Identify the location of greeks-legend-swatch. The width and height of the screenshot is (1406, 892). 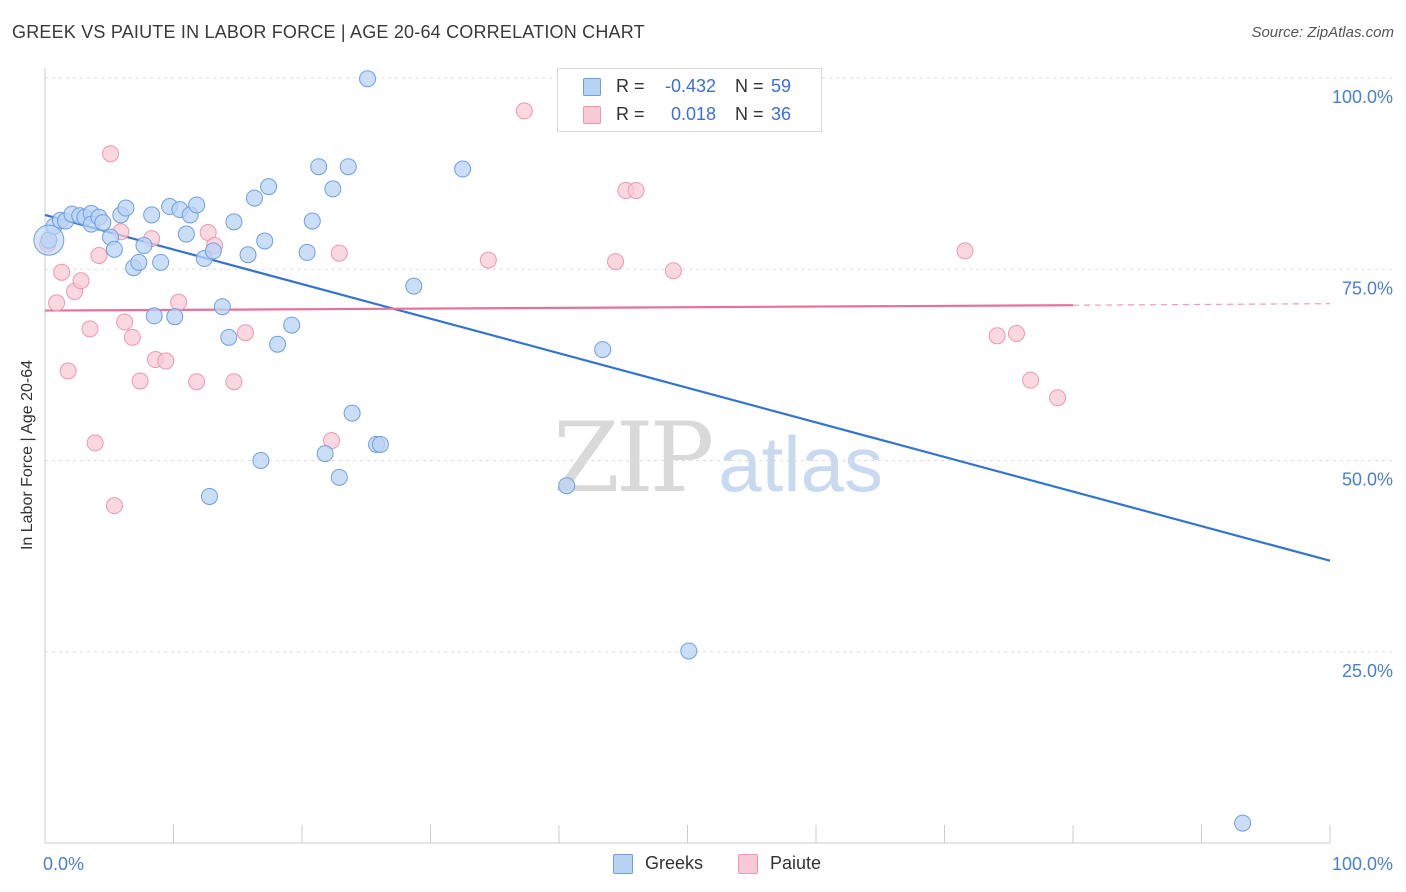
(623, 864).